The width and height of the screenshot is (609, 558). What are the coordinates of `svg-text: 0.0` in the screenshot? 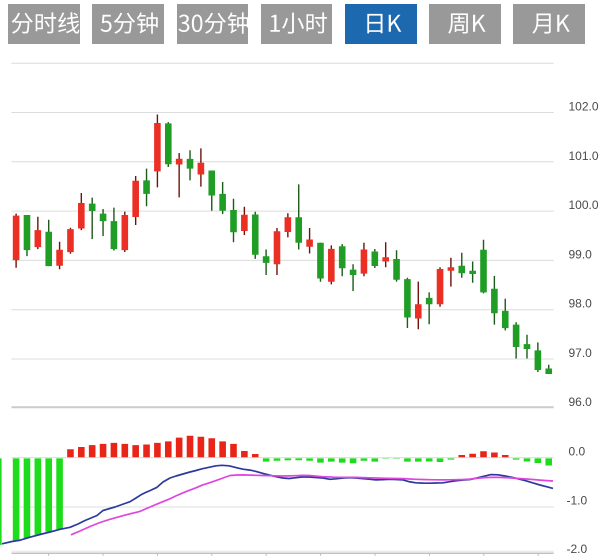 It's located at (577, 452).